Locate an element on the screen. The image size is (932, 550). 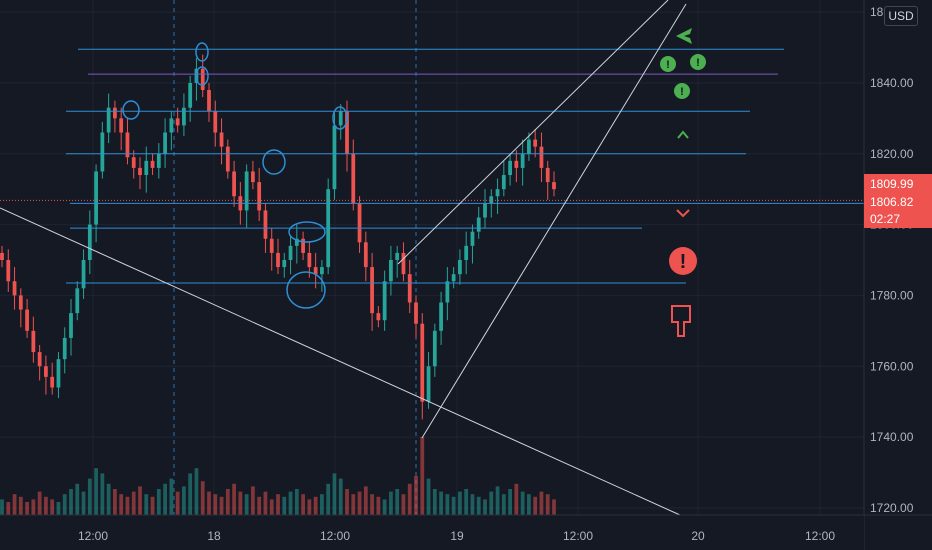
x-tick-label: 18 is located at coordinates (214, 536).